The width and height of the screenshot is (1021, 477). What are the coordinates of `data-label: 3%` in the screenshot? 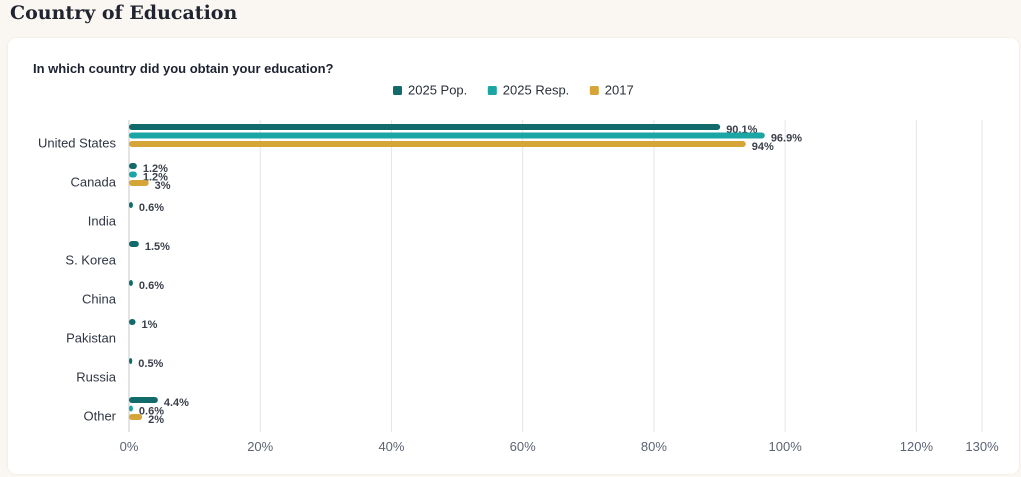 It's located at (163, 186).